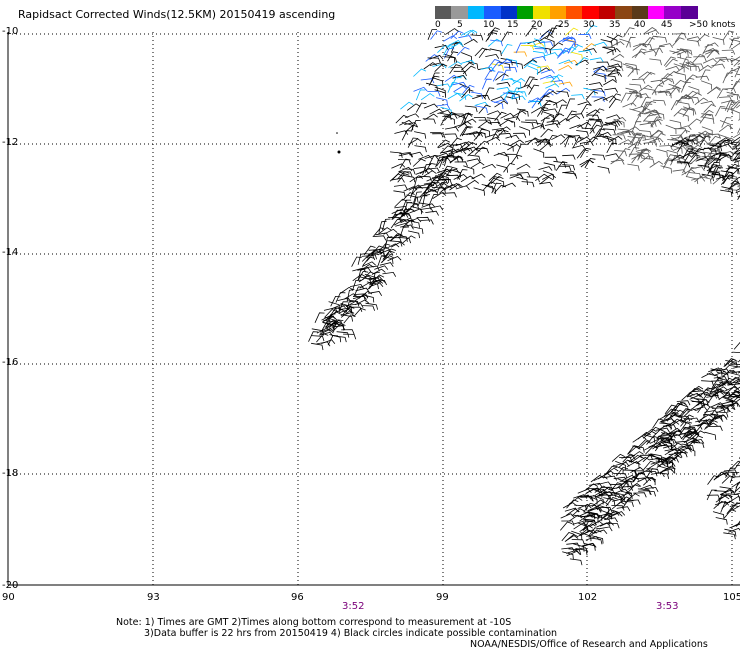 The image size is (740, 650). What do you see at coordinates (10, 362) in the screenshot?
I see `lat-label: -16` at bounding box center [10, 362].